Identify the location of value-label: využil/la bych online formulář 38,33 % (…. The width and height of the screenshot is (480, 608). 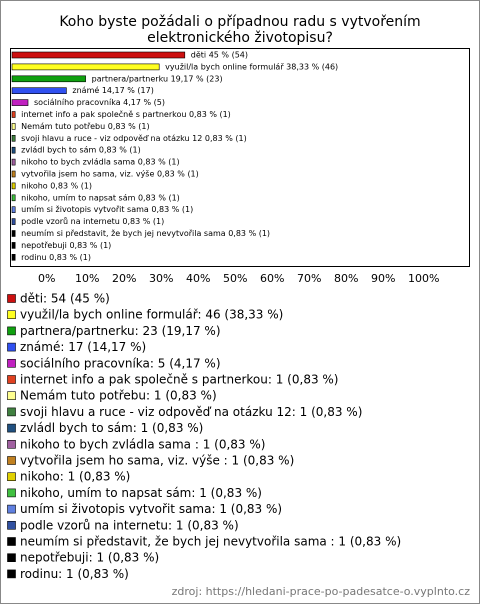
(251, 66).